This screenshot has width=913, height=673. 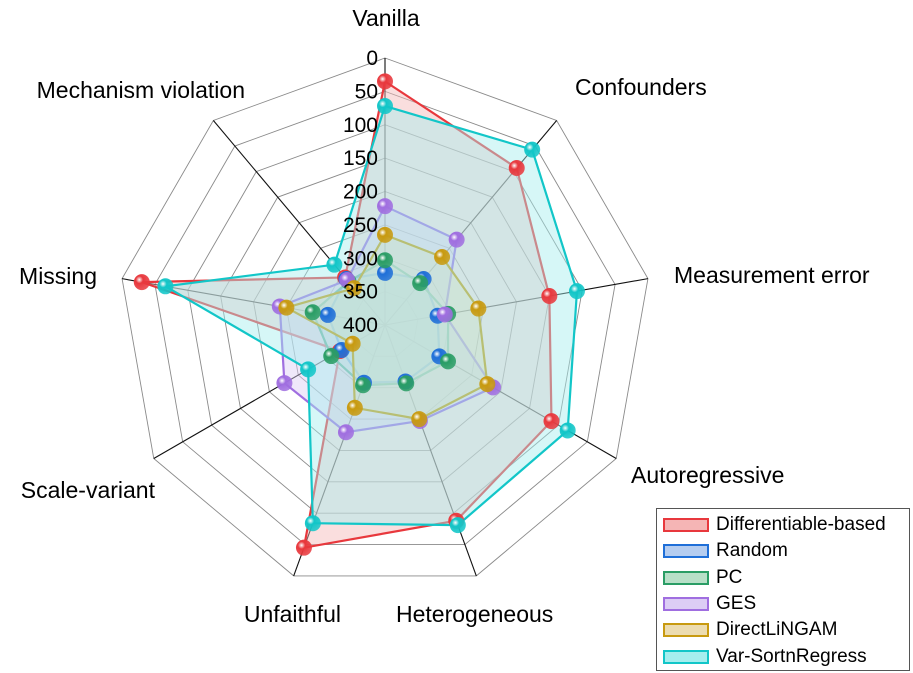 What do you see at coordinates (88, 490) in the screenshot?
I see `axis-label-scale-variant: Scale-variant` at bounding box center [88, 490].